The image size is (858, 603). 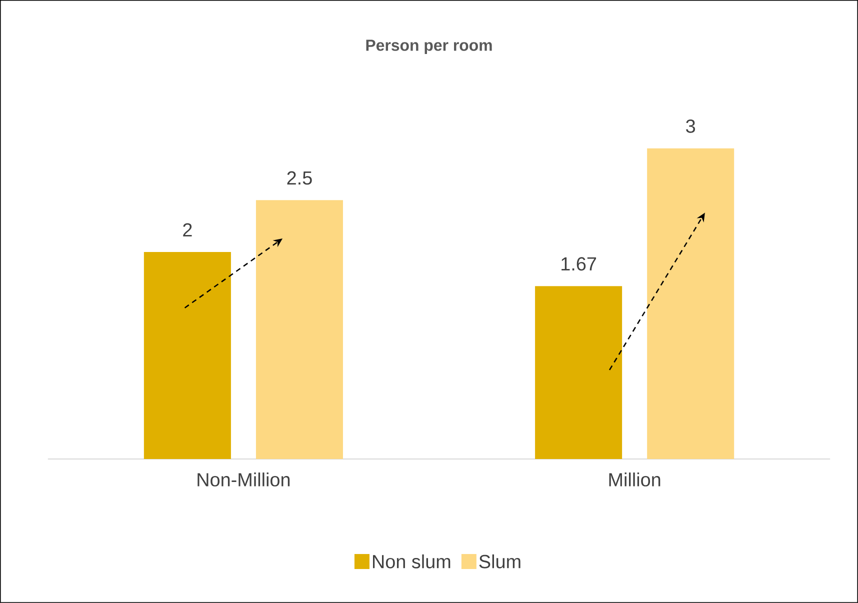 I want to click on data-label: 3, so click(x=690, y=126).